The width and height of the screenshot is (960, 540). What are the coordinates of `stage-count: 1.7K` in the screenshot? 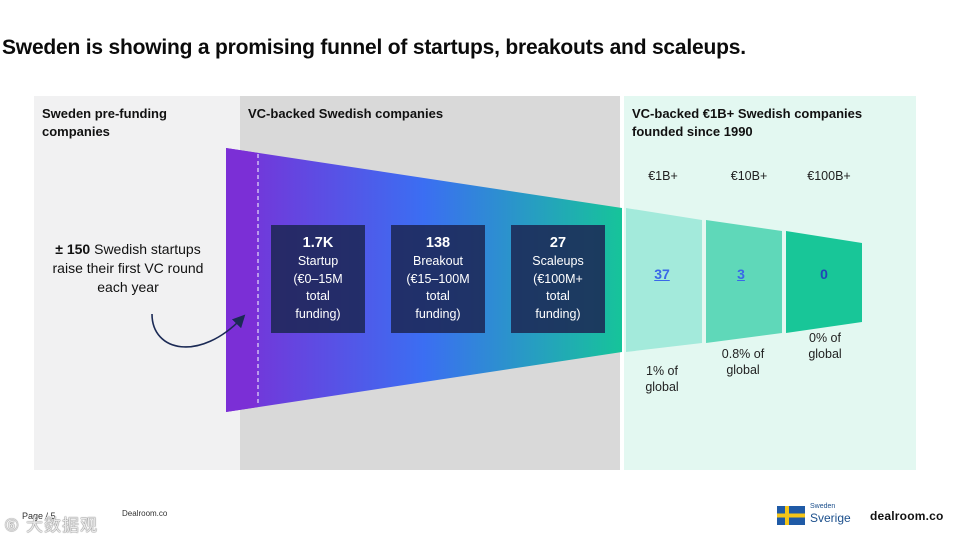 It's located at (318, 243).